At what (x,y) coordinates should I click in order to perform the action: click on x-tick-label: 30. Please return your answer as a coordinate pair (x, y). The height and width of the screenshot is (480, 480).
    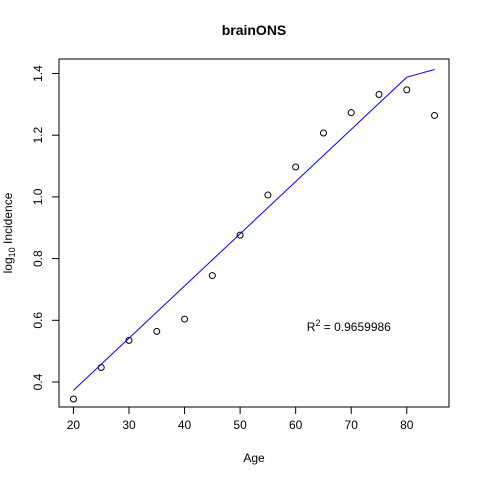
    Looking at the image, I should click on (129, 425).